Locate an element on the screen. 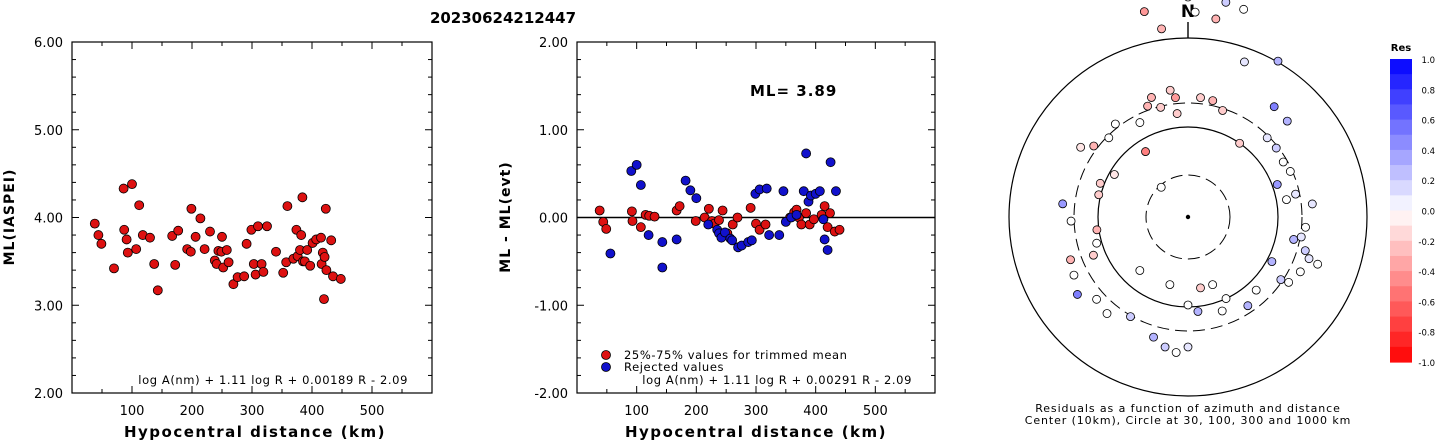 This screenshot has height=445, width=1437. x-tick-label: 500 is located at coordinates (372, 411).